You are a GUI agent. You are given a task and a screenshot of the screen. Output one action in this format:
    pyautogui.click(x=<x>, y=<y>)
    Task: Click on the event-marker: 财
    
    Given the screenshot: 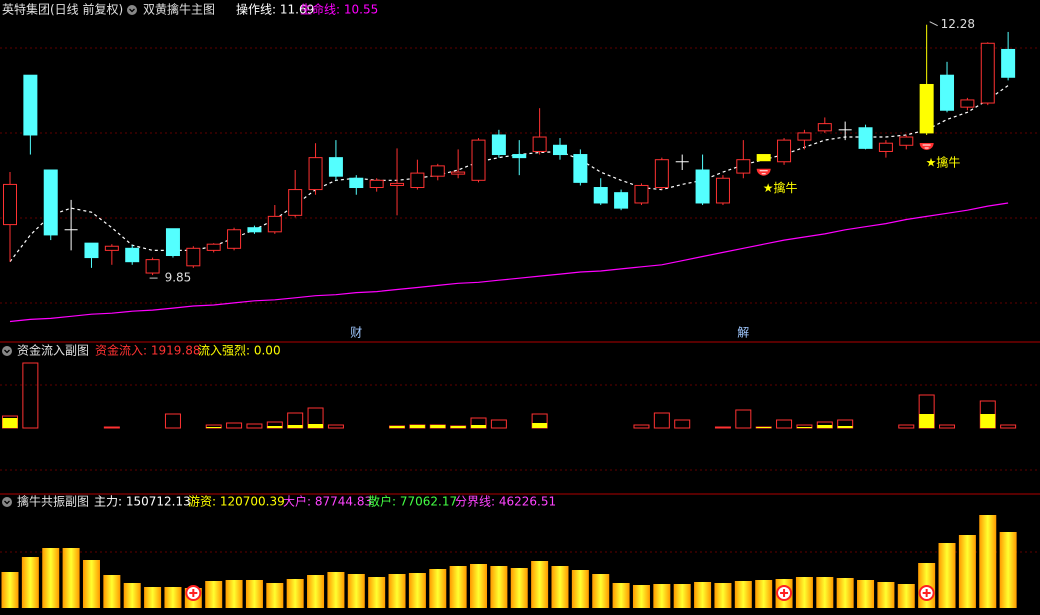 What is the action you would take?
    pyautogui.click(x=356, y=333)
    